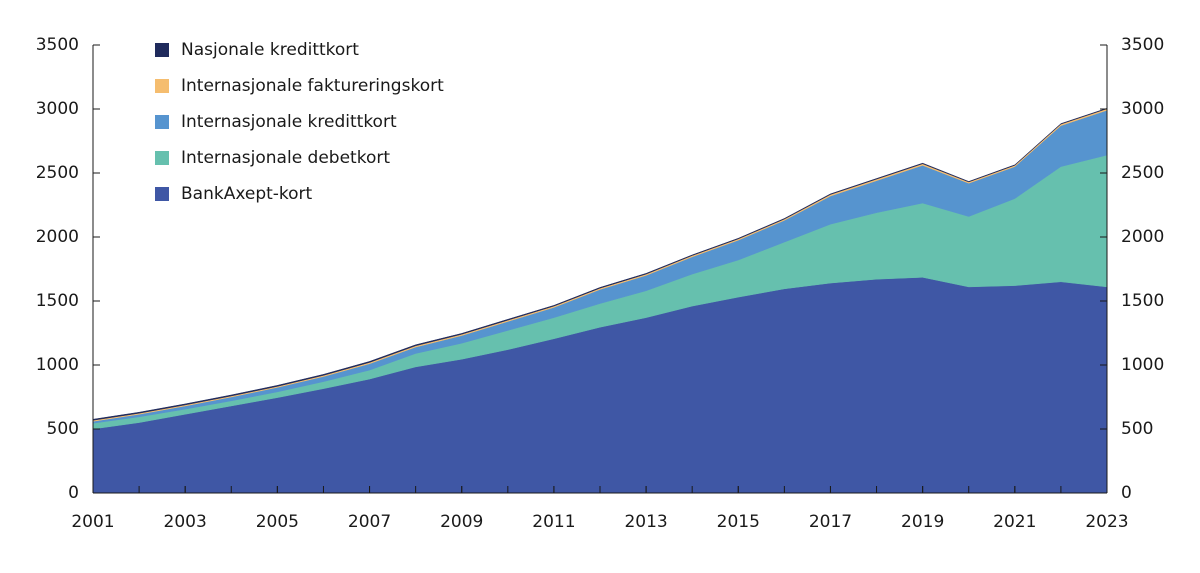  Describe the element at coordinates (1106, 522) in the screenshot. I see `x-tick-label: 2023` at that location.